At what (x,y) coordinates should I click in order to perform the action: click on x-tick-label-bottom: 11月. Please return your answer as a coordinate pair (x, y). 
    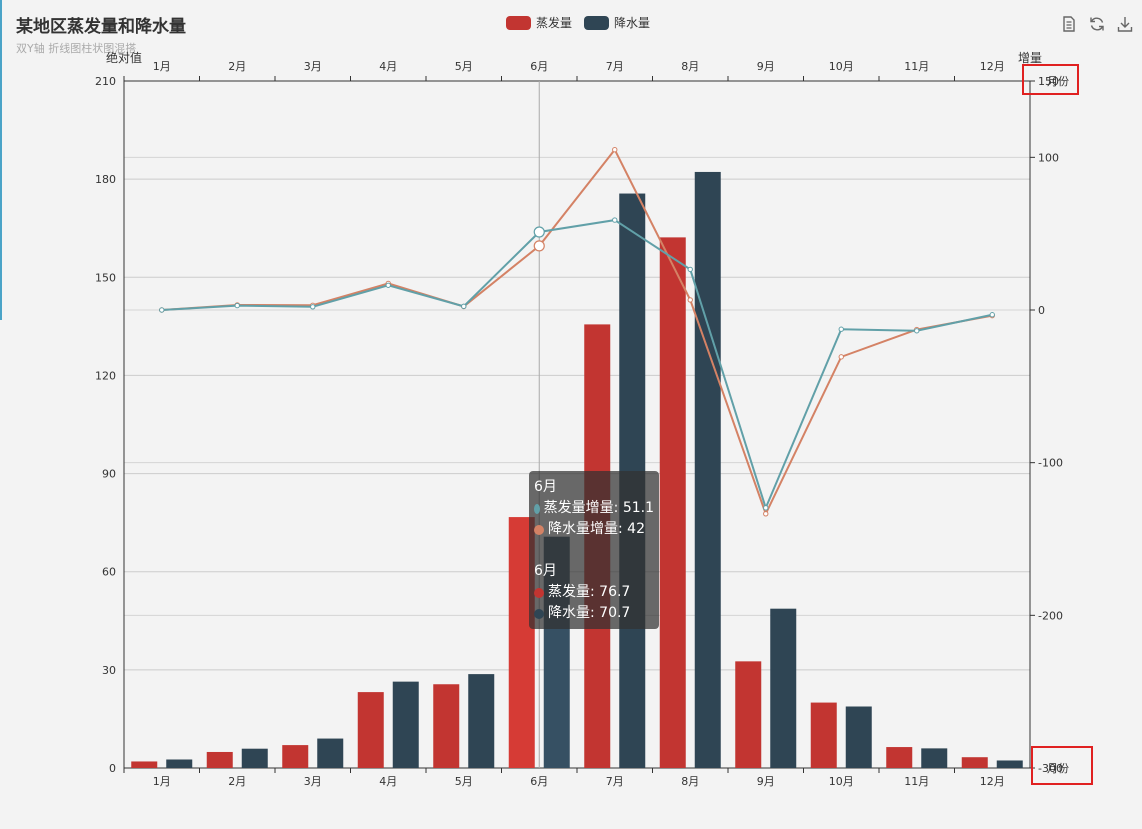
    Looking at the image, I should click on (916, 781).